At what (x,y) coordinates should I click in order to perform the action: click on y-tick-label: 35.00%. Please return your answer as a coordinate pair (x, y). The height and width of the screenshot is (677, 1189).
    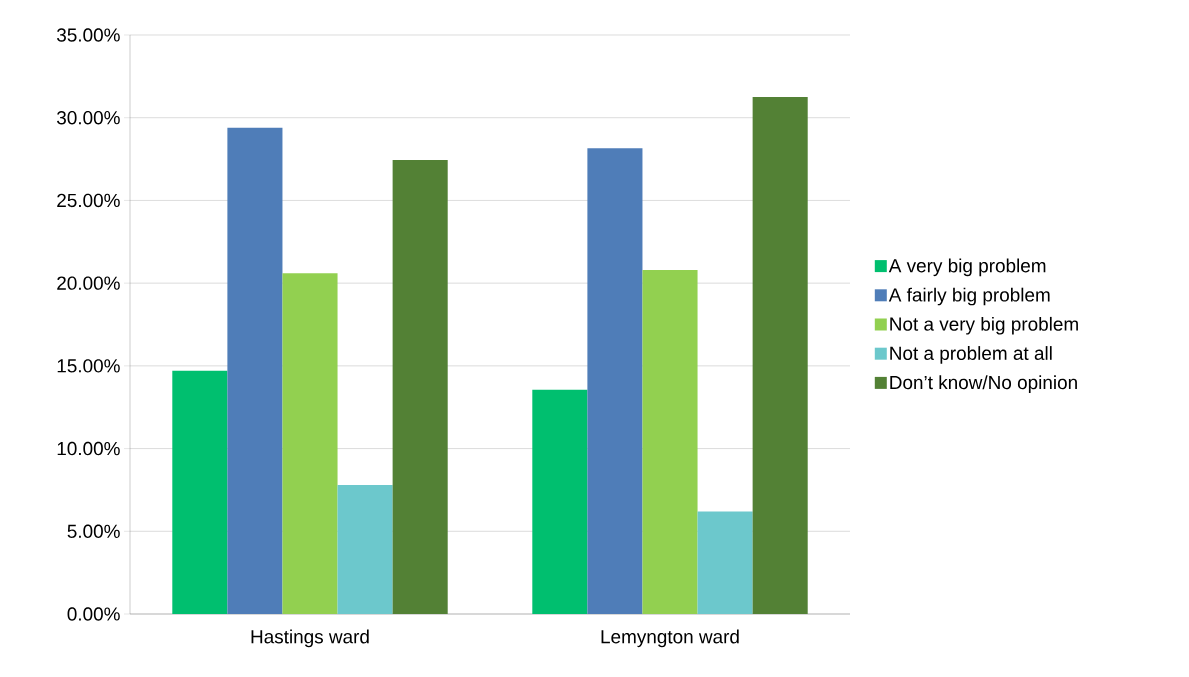
    Looking at the image, I should click on (88, 35).